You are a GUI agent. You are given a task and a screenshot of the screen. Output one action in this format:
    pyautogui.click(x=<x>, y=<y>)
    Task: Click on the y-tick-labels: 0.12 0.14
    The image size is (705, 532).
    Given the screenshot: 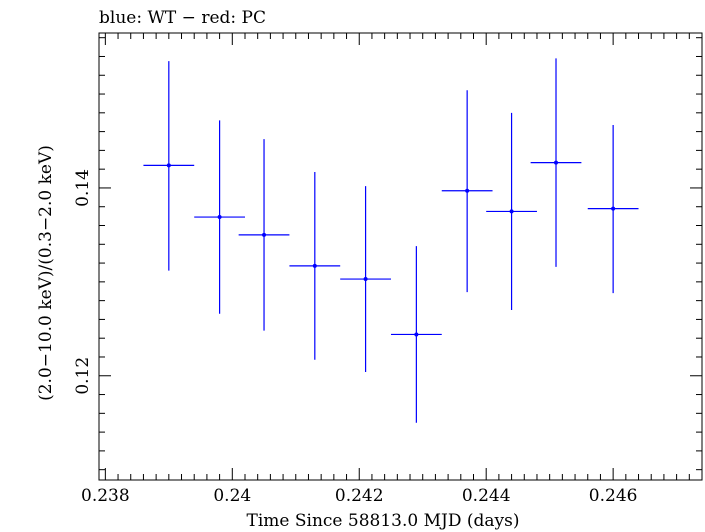 What is the action you would take?
    pyautogui.click(x=83, y=282)
    